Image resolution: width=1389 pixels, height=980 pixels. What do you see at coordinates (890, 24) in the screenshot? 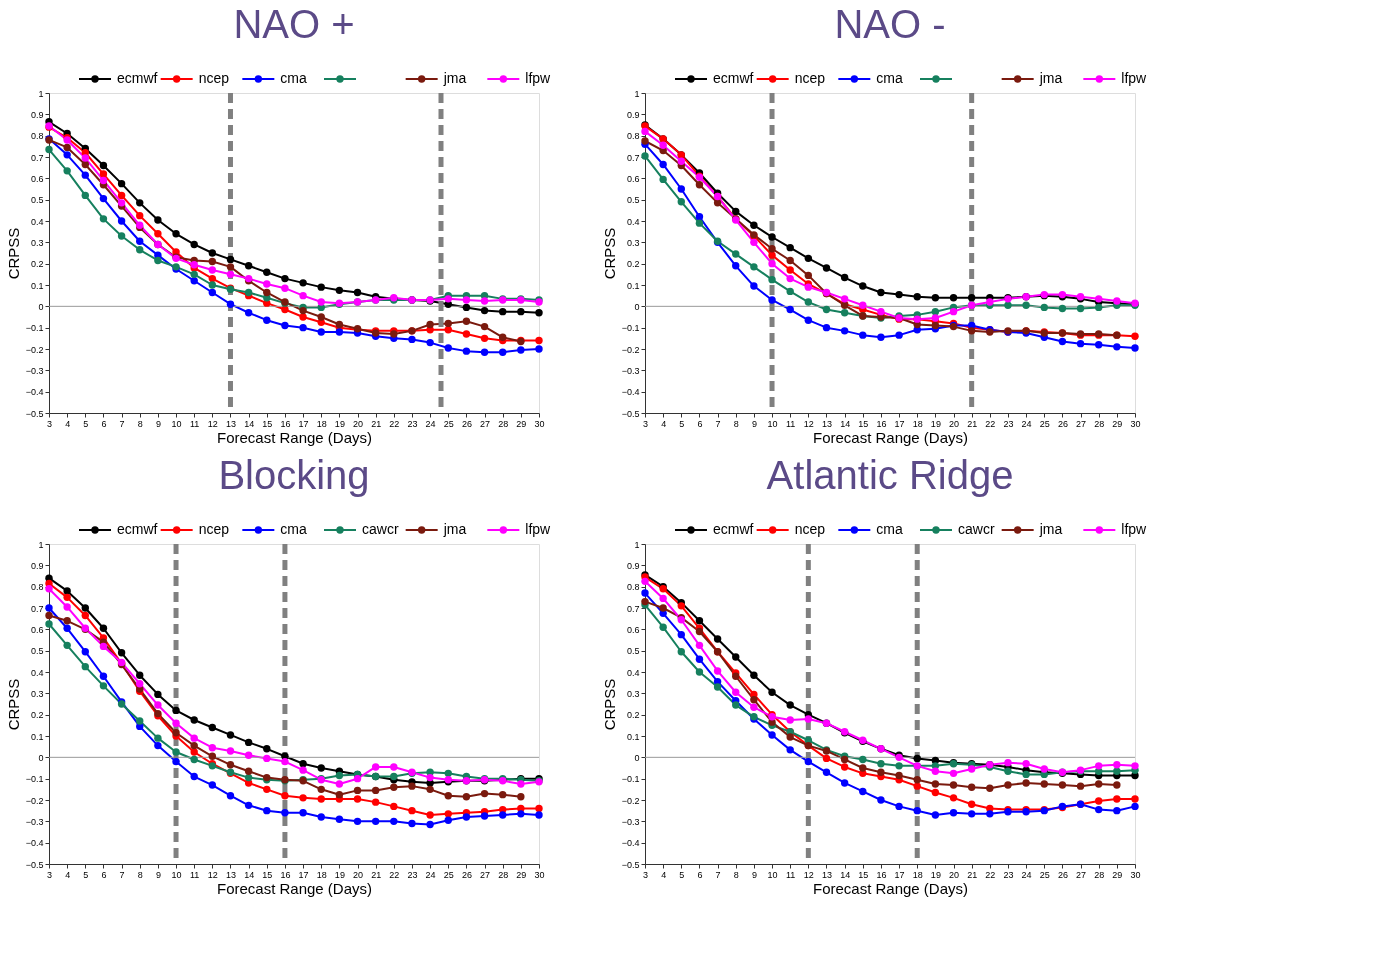
I see `chart-title: NAO -` at bounding box center [890, 24].